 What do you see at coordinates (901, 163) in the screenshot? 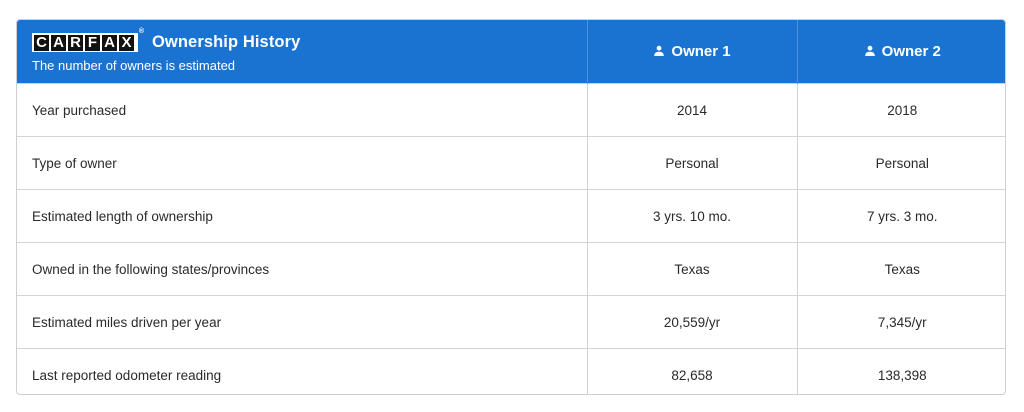
I see `owner-2-type: Personal` at bounding box center [901, 163].